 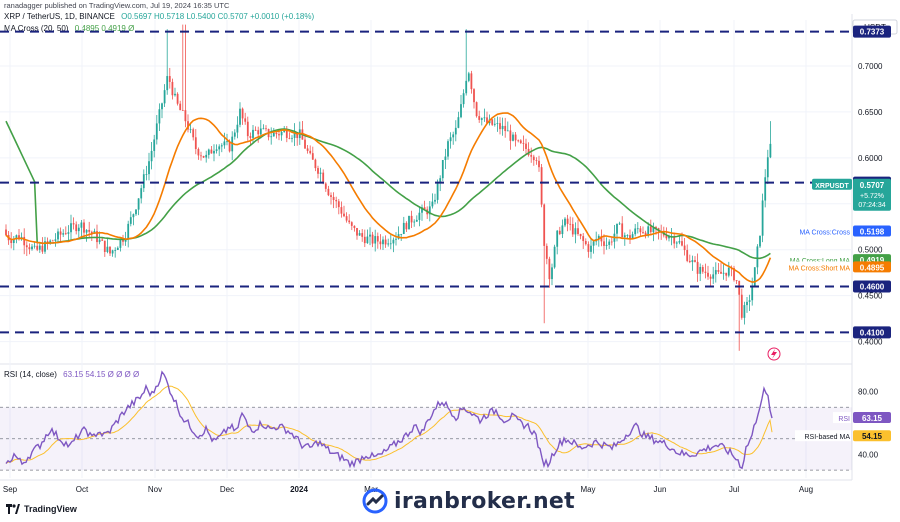 What do you see at coordinates (872, 436) in the screenshot?
I see `rsi-ma-value-box` at bounding box center [872, 436].